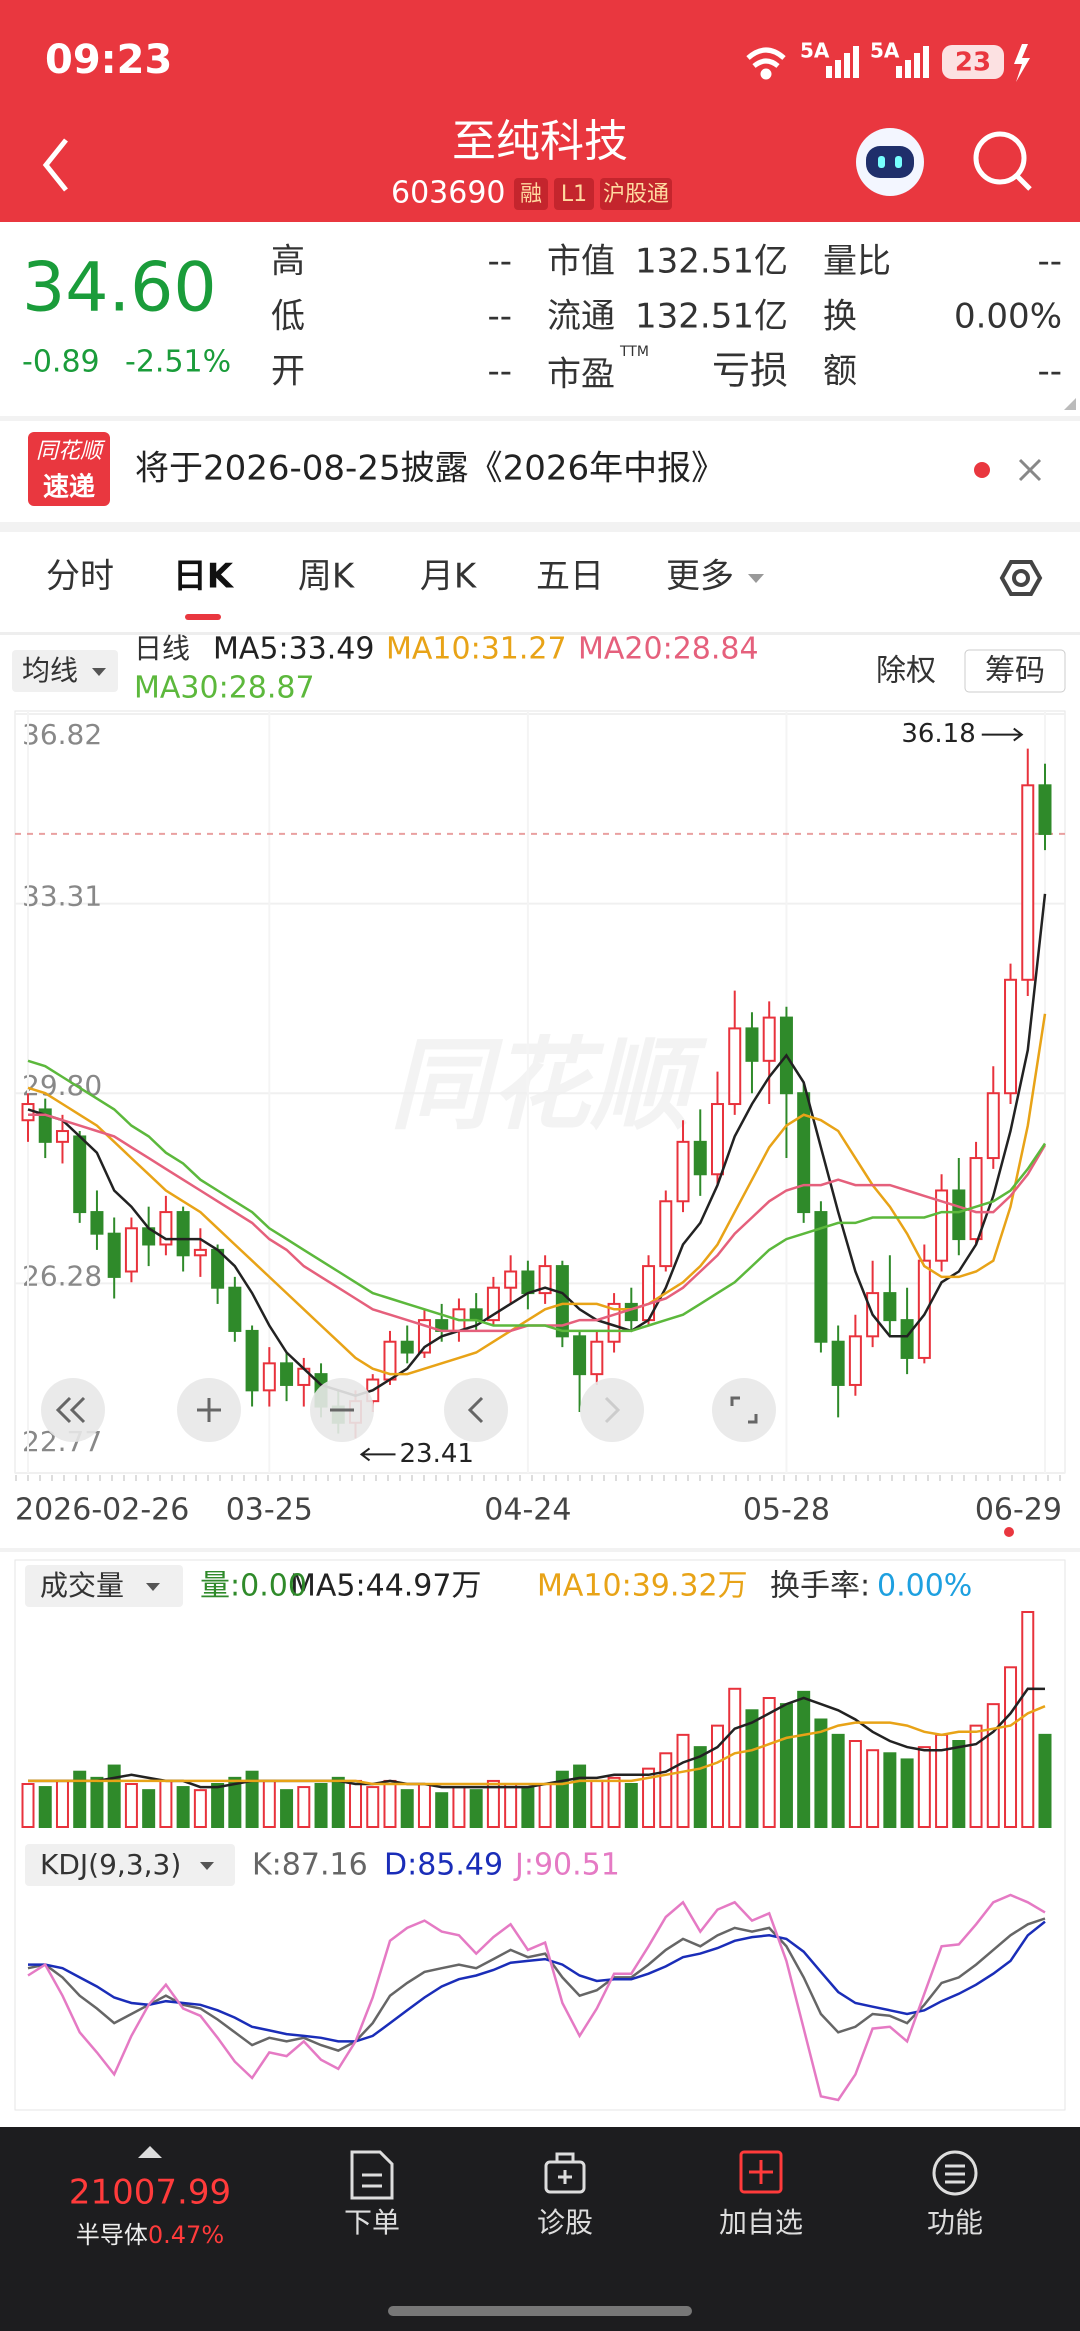  I want to click on tab: 五日, so click(570, 577).